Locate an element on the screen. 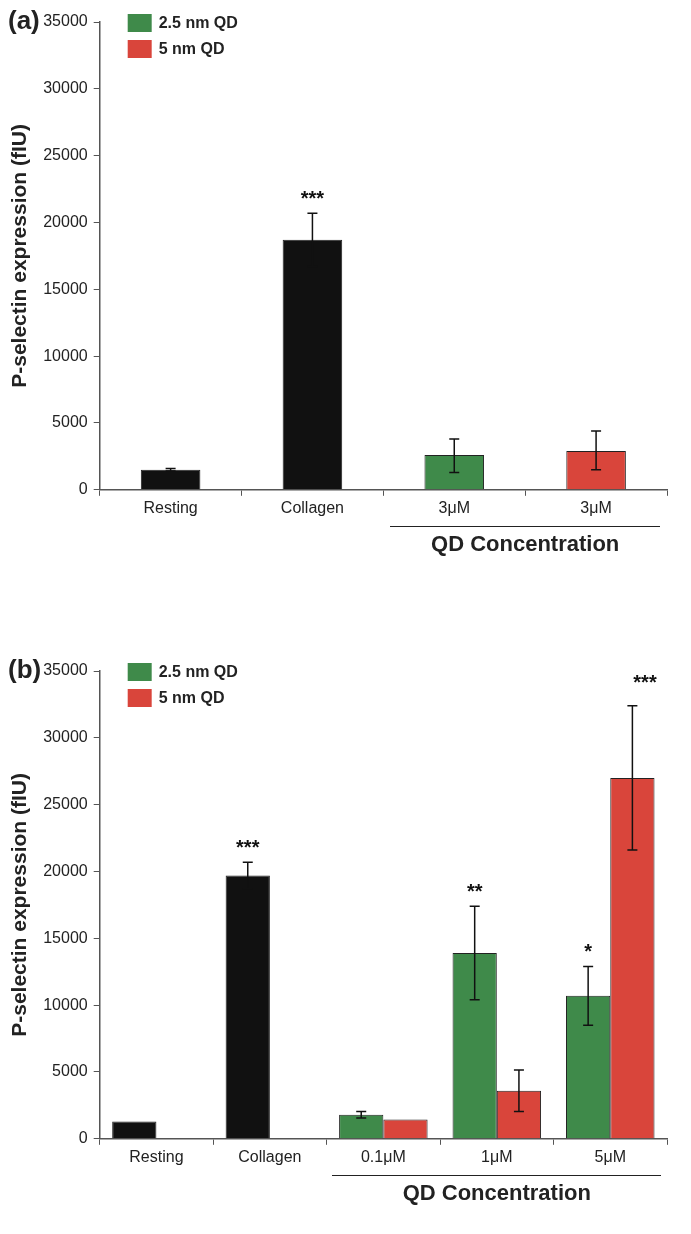 The height and width of the screenshot is (1234, 691). x-tick-label: 5μM is located at coordinates (610, 1156).